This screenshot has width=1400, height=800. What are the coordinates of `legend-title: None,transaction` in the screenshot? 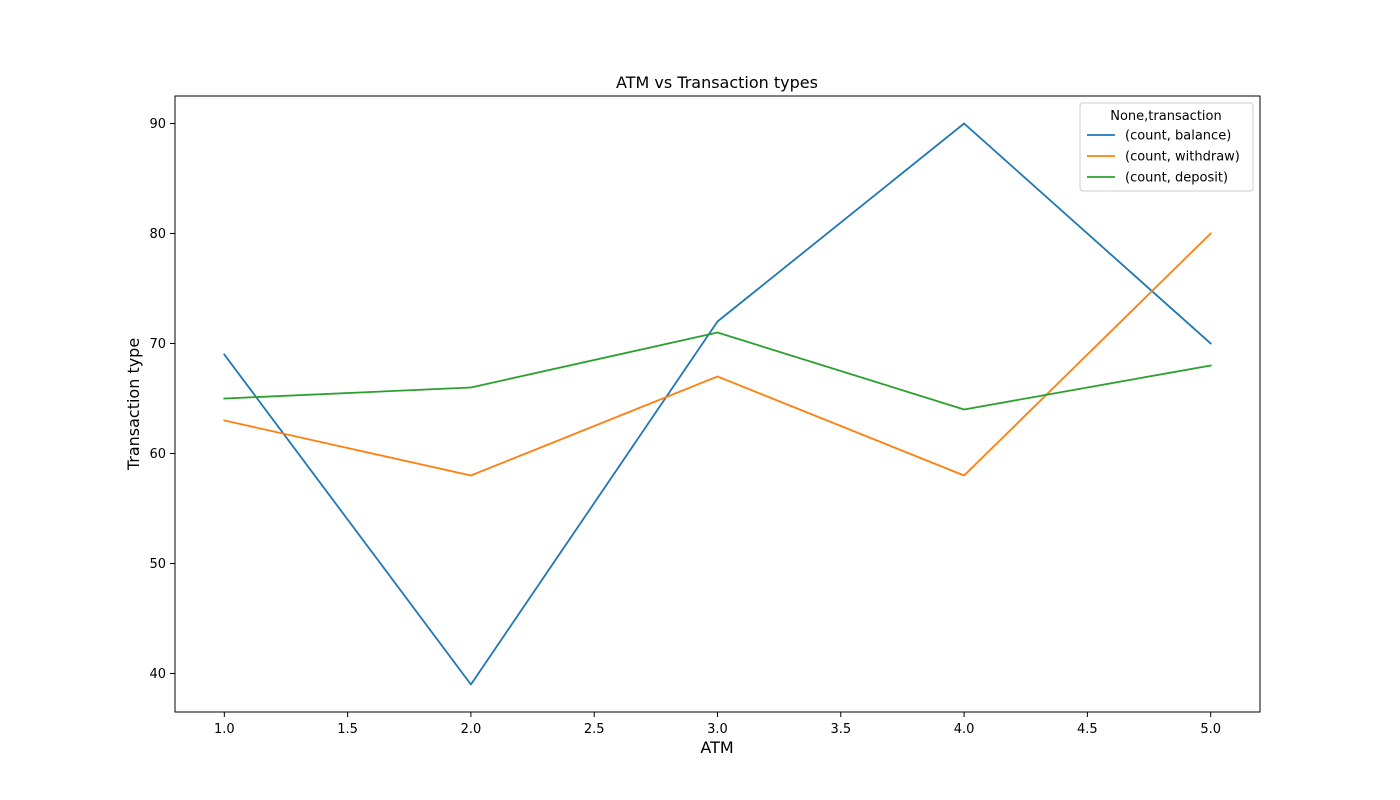 It's located at (1165, 116).